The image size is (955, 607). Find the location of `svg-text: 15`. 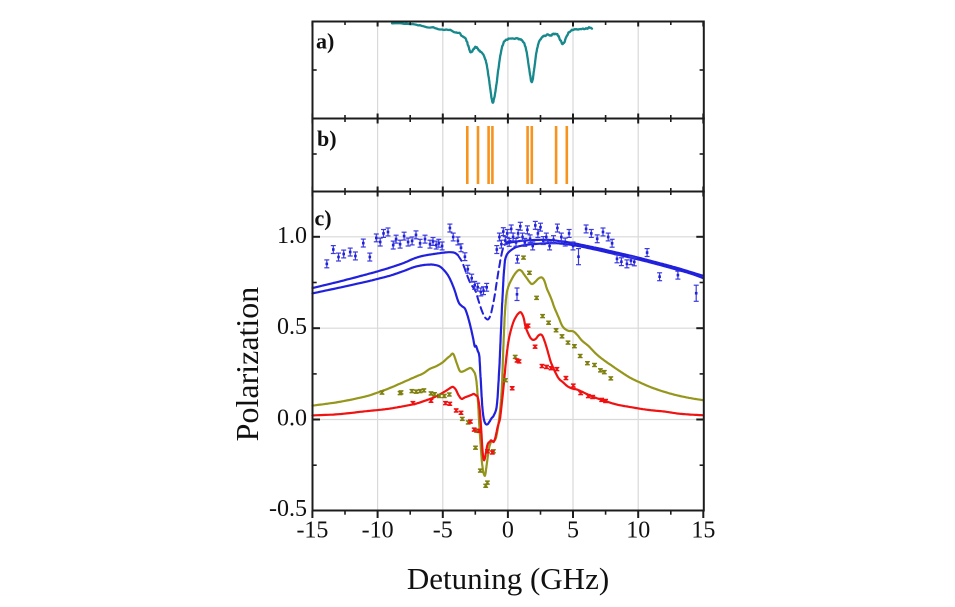

svg-text: 15 is located at coordinates (703, 531).